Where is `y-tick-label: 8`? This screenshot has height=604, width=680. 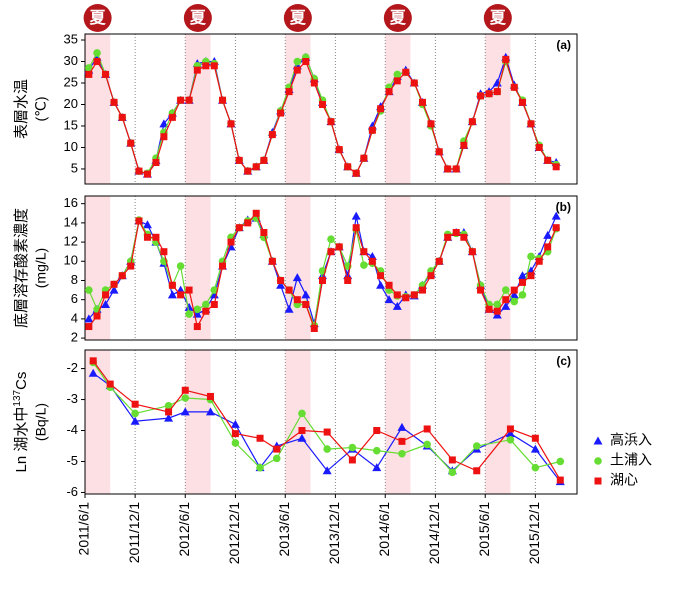 y-tick-label: 8 is located at coordinates (74, 279).